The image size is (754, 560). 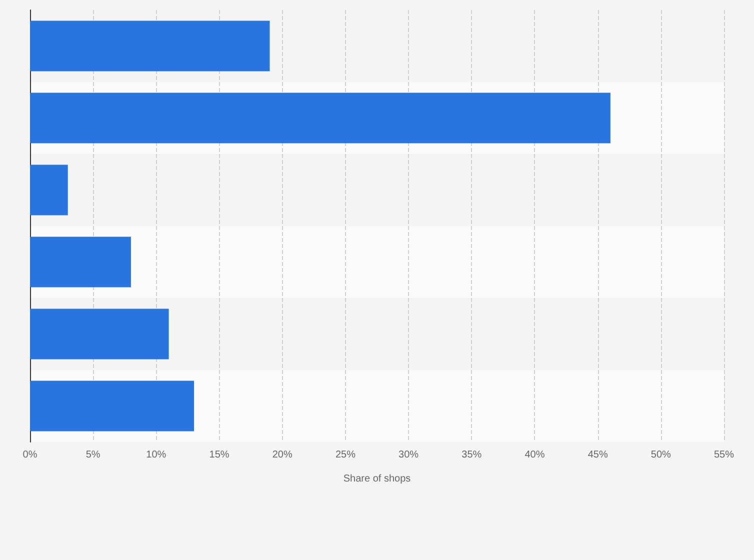 I want to click on x-tick-label: 40%, so click(x=534, y=455).